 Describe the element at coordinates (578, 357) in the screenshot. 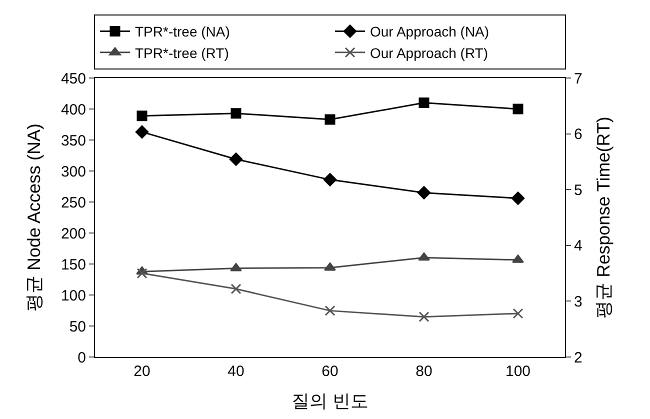

I see `y2-tick-label: 2` at that location.